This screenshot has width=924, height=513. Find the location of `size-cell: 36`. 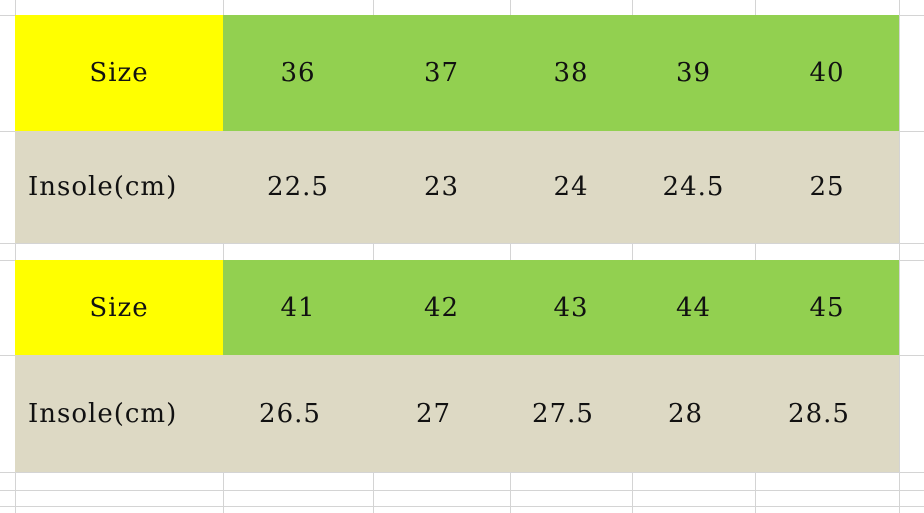

size-cell: 36 is located at coordinates (298, 73).